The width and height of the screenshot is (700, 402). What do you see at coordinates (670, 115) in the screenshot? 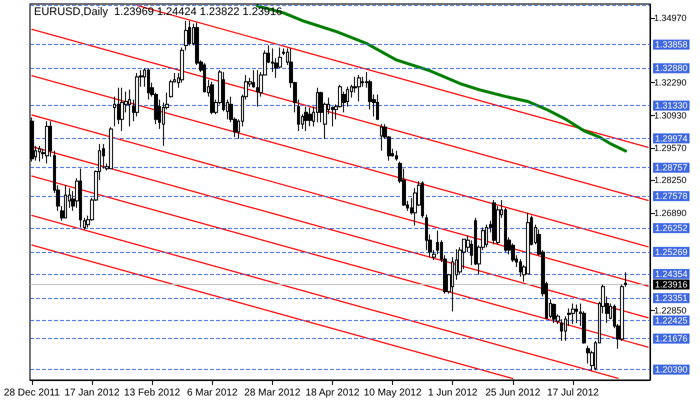
I see `y-tick-label: 1.30930` at bounding box center [670, 115].